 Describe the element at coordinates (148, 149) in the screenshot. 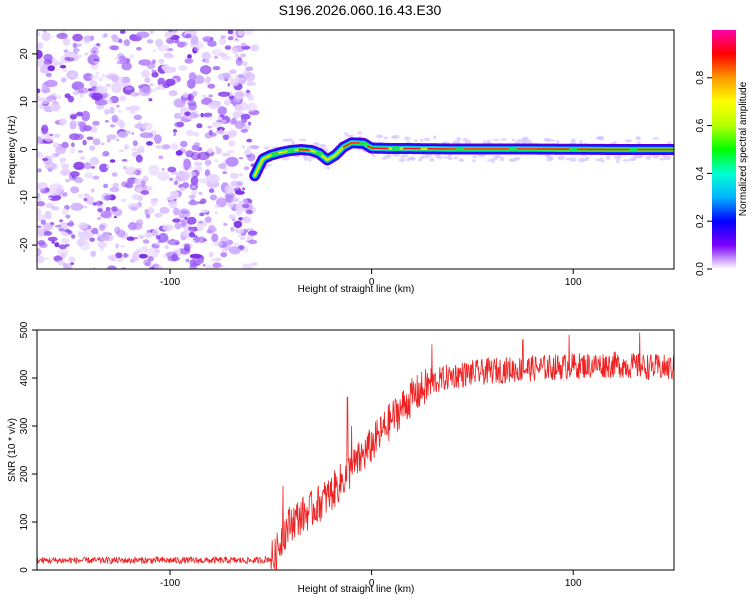

I see `spectrogram-noise-region` at that location.